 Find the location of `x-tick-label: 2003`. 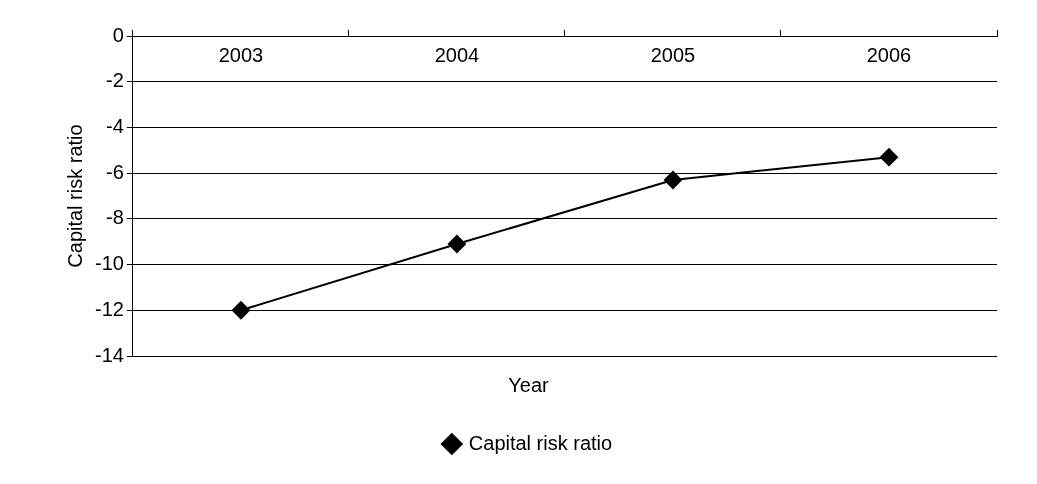

x-tick-label: 2003 is located at coordinates (241, 54).